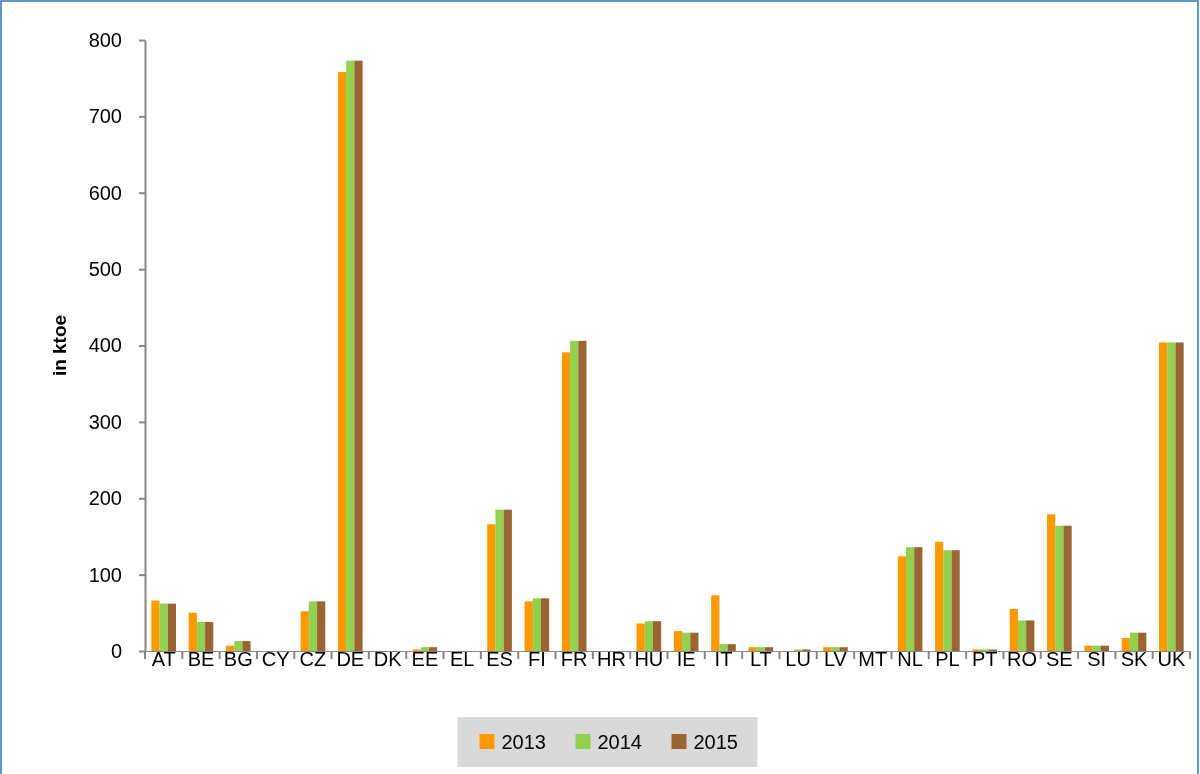  Describe the element at coordinates (313, 659) in the screenshot. I see `x-tick-label: CZ` at that location.